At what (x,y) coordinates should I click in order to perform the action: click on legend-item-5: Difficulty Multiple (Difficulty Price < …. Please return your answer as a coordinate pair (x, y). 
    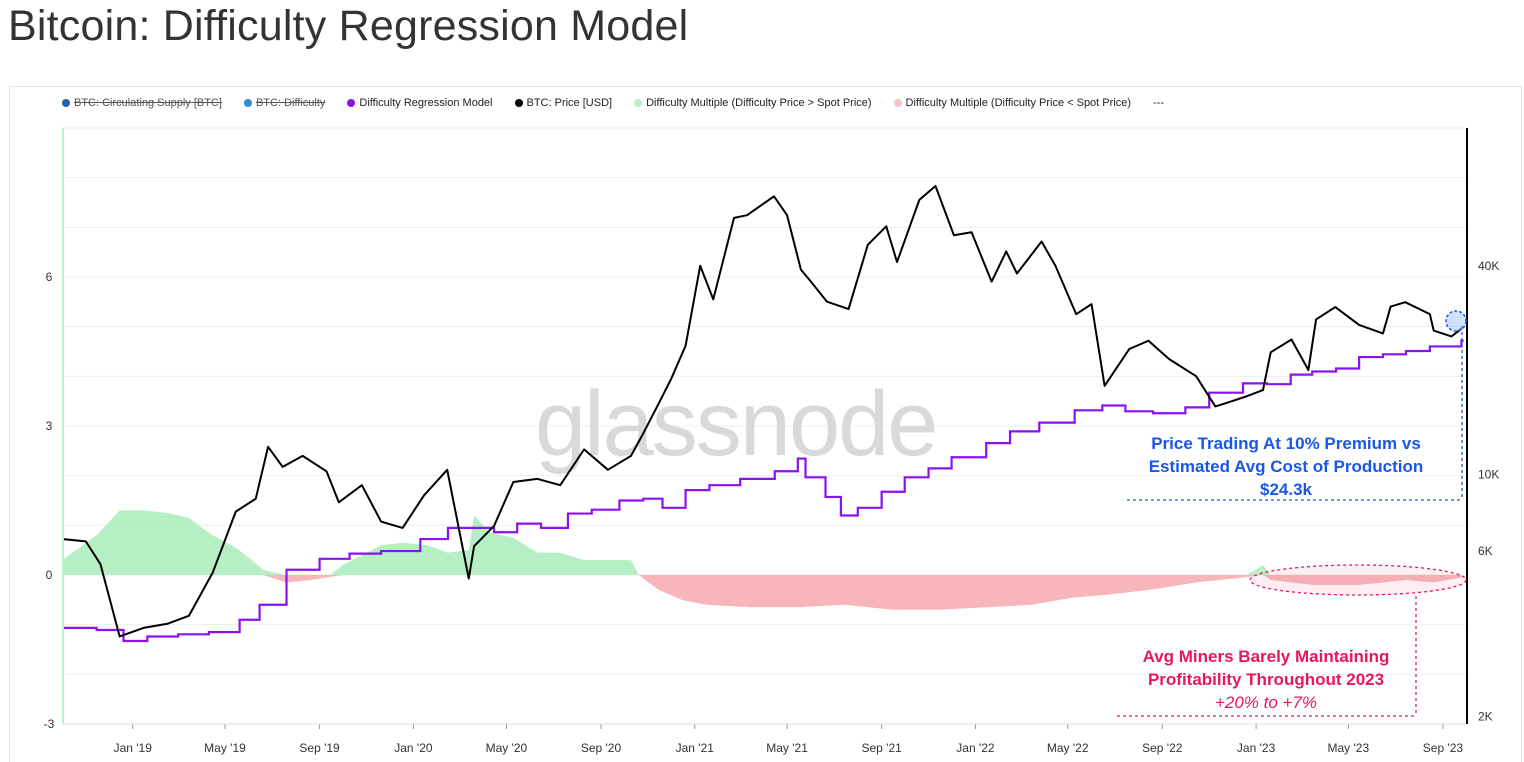
    Looking at the image, I should click on (1012, 103).